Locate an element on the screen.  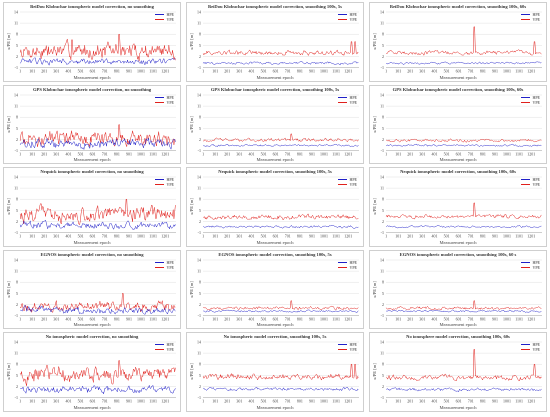
x-axis-label: Measurement epoch is located at coordinates (458, 77).